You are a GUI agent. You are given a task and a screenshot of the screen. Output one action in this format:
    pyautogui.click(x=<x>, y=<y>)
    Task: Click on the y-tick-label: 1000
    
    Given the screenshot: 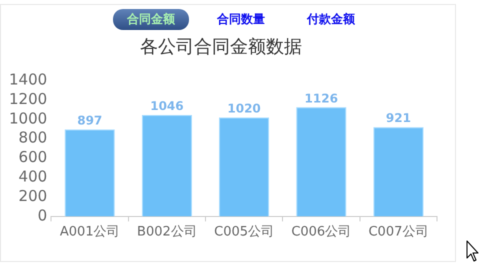 What is the action you would take?
    pyautogui.click(x=28, y=118)
    